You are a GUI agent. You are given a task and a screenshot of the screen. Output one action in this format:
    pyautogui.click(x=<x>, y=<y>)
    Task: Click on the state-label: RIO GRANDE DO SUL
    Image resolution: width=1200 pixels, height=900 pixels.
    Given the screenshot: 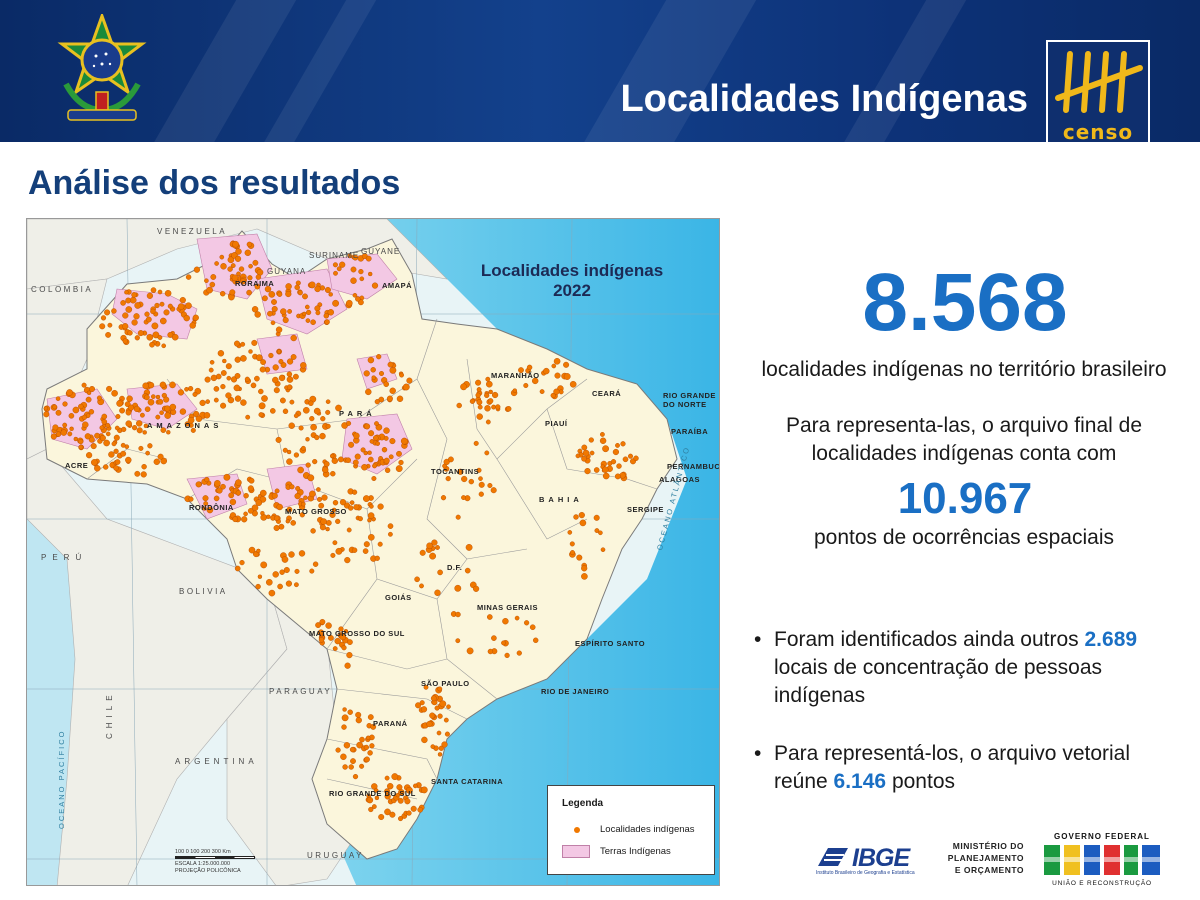 What is the action you would take?
    pyautogui.click(x=372, y=793)
    